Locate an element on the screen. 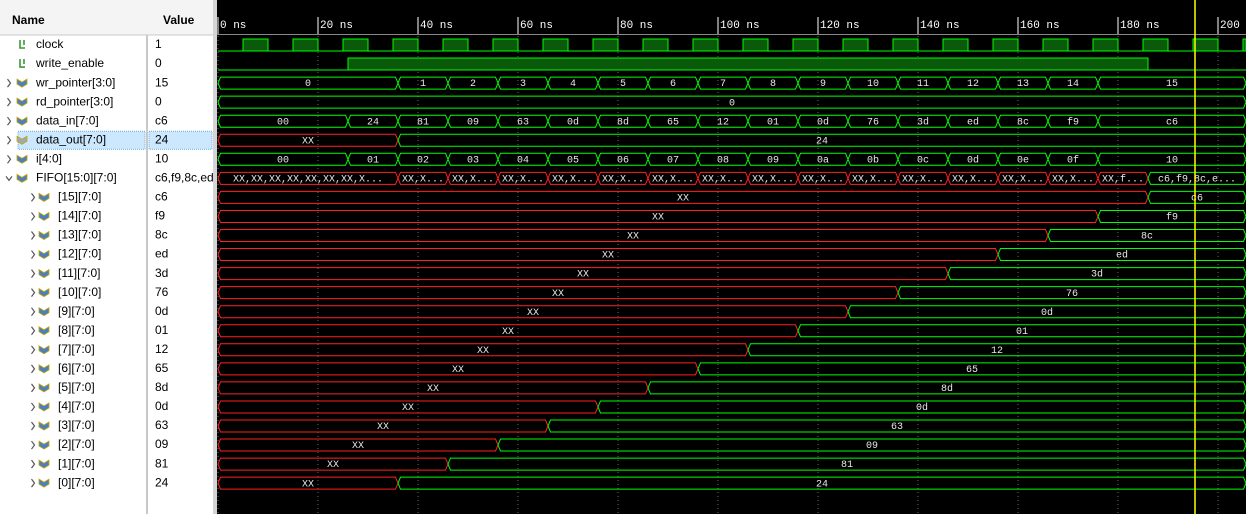  signal-value: 63 is located at coordinates (162, 425).